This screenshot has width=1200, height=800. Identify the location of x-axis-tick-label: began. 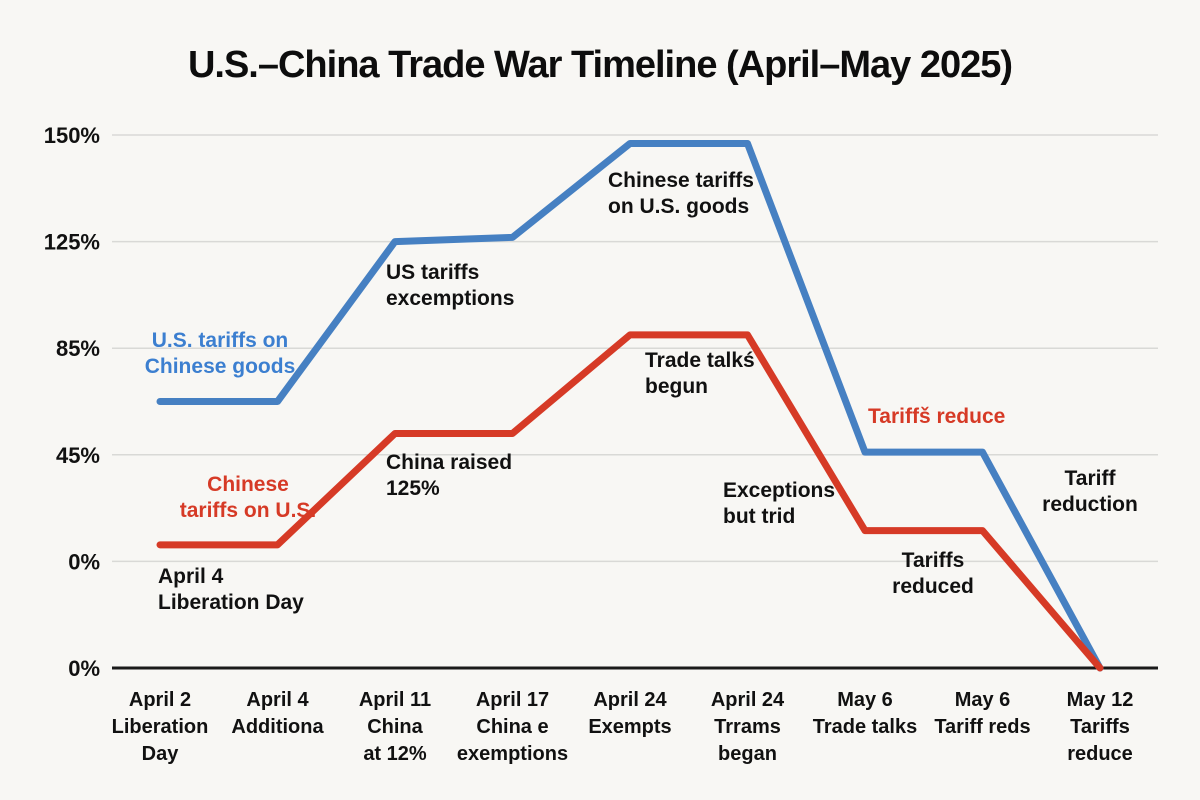
(747, 754).